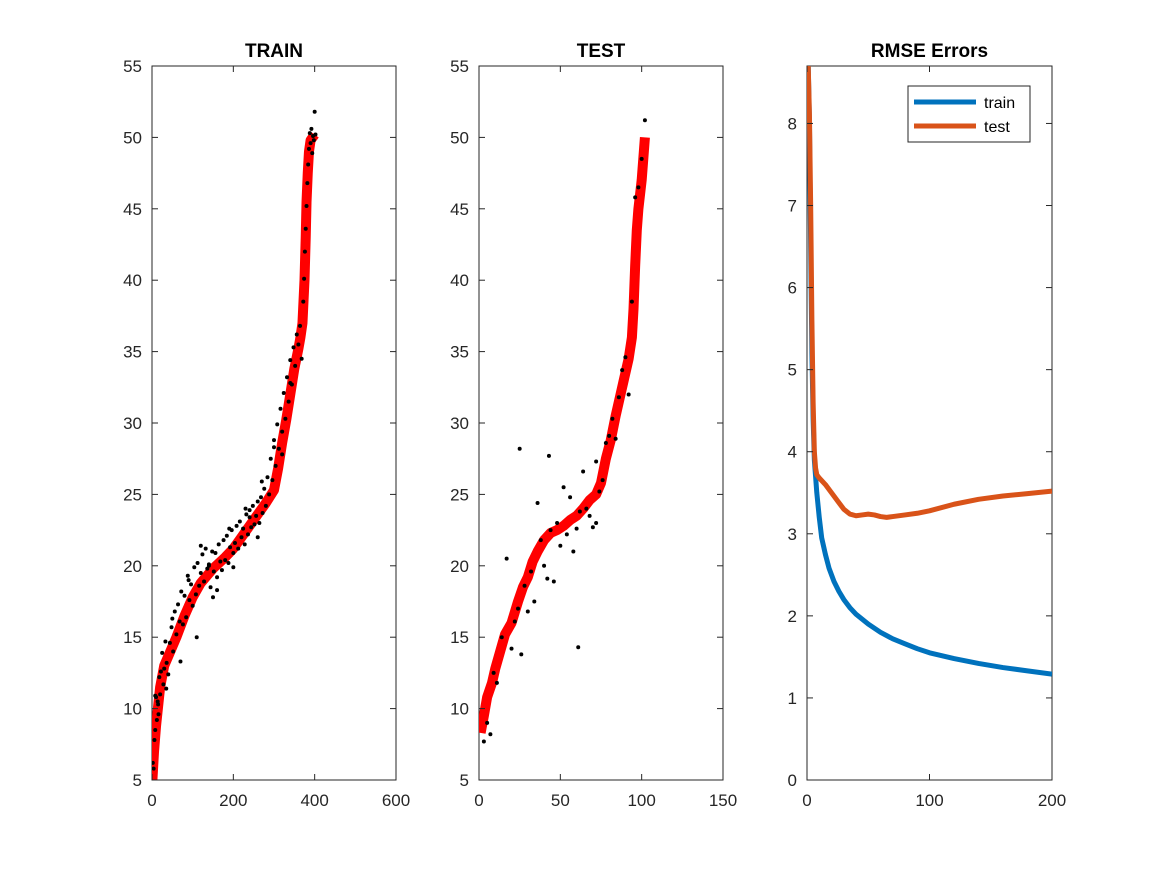  What do you see at coordinates (151, 800) in the screenshot?
I see `x-tick-label: 0` at bounding box center [151, 800].